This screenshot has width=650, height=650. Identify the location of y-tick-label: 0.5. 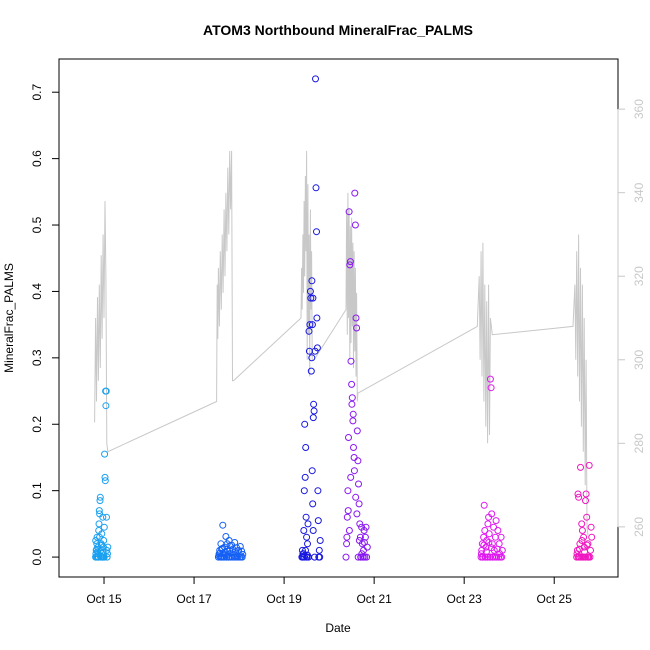
(37, 224).